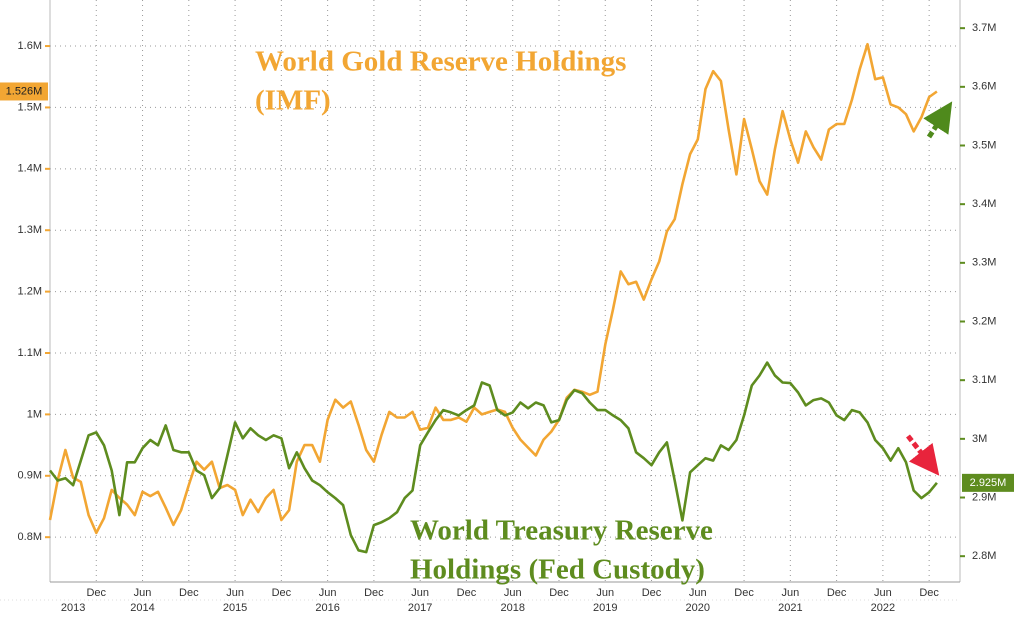 Image resolution: width=1014 pixels, height=617 pixels. What do you see at coordinates (984, 87) in the screenshot?
I see `y2-tick-label: 3.6M` at bounding box center [984, 87].